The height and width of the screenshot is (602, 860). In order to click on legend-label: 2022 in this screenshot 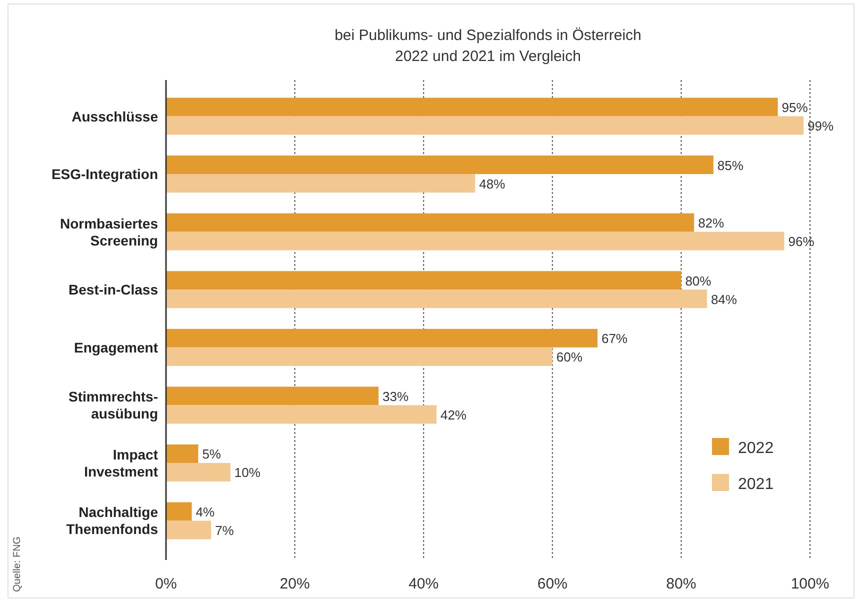, I will do `click(756, 448)`.